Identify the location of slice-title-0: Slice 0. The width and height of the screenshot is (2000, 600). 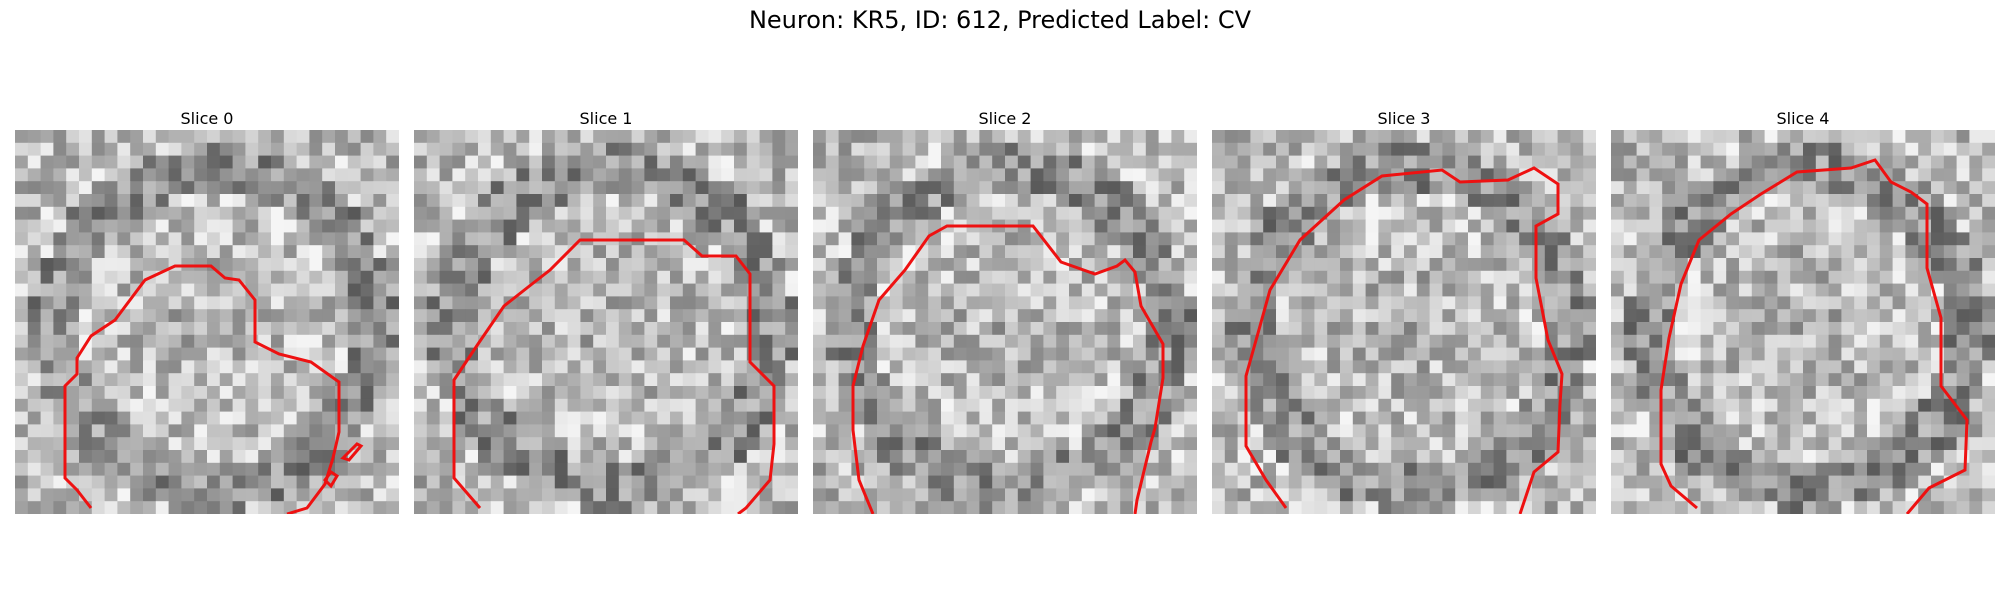
(207, 118).